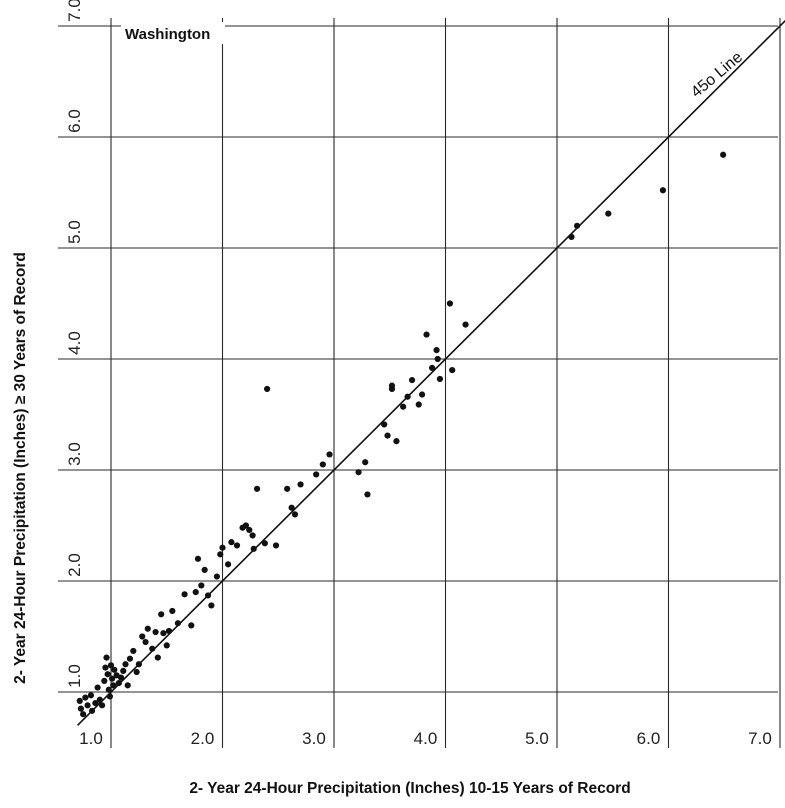  What do you see at coordinates (74, 454) in the screenshot?
I see `y-tick-label: 3.0` at bounding box center [74, 454].